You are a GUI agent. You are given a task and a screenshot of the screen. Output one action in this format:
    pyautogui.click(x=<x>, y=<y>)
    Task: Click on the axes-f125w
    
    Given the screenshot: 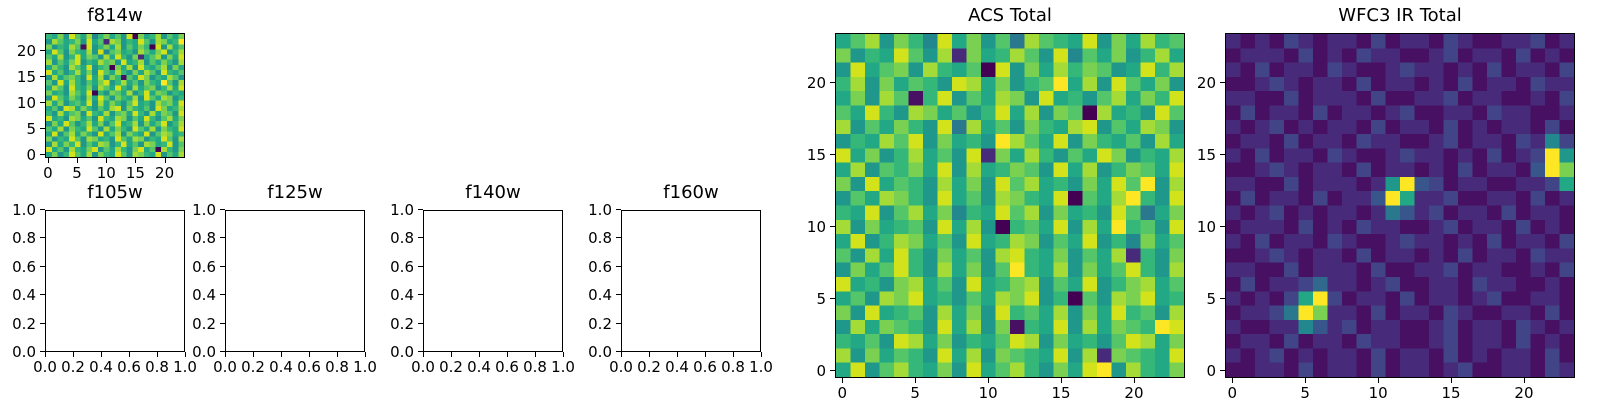 What is the action you would take?
    pyautogui.click(x=295, y=281)
    